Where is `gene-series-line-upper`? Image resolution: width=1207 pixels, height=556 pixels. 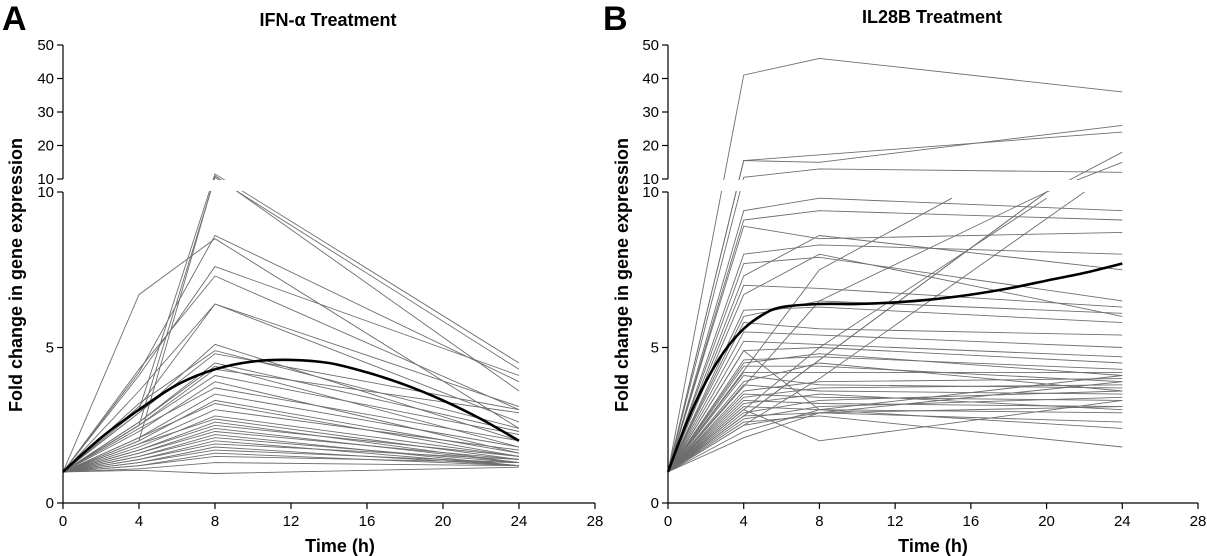
gene-series-line-upper is located at coordinates (810, 335).